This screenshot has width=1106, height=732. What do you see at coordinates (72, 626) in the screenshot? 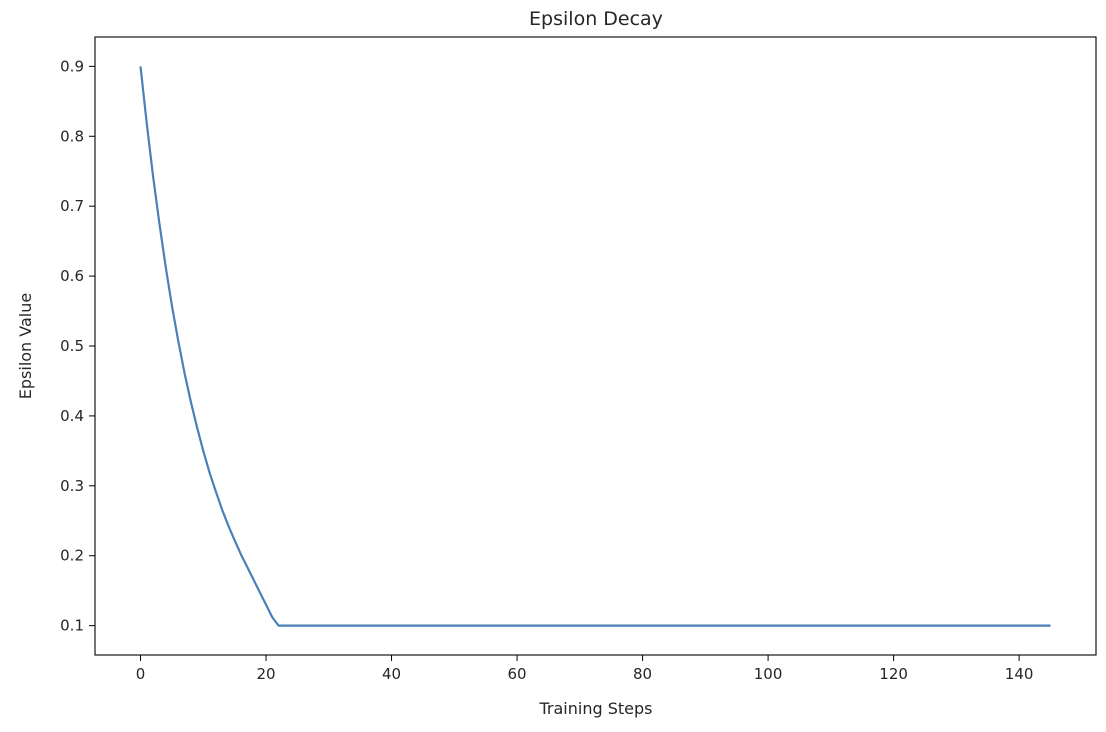
I see `y-tick-label: 0.1` at bounding box center [72, 626].